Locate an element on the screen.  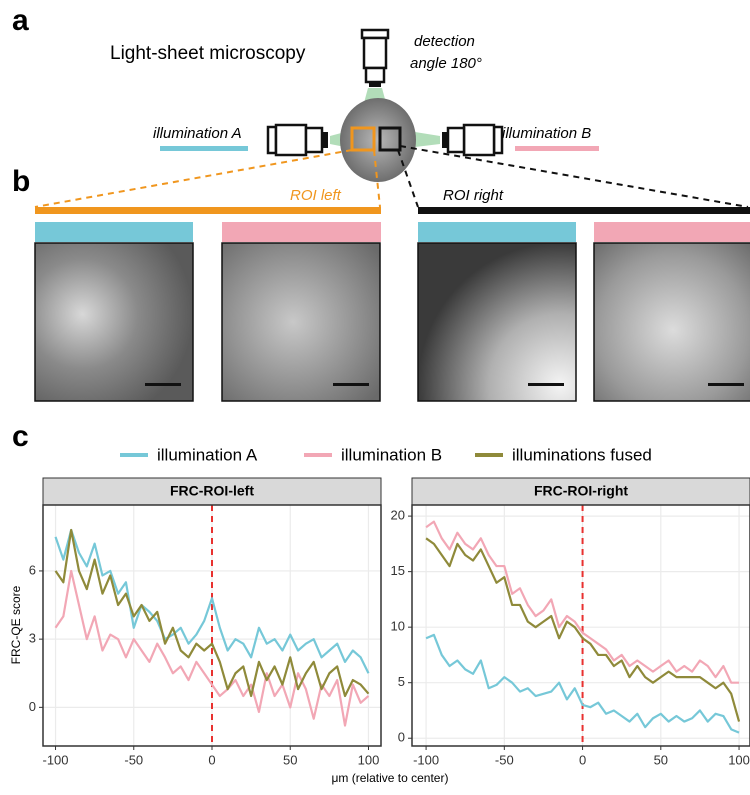
legend-label: illumination B is located at coordinates (391, 454).